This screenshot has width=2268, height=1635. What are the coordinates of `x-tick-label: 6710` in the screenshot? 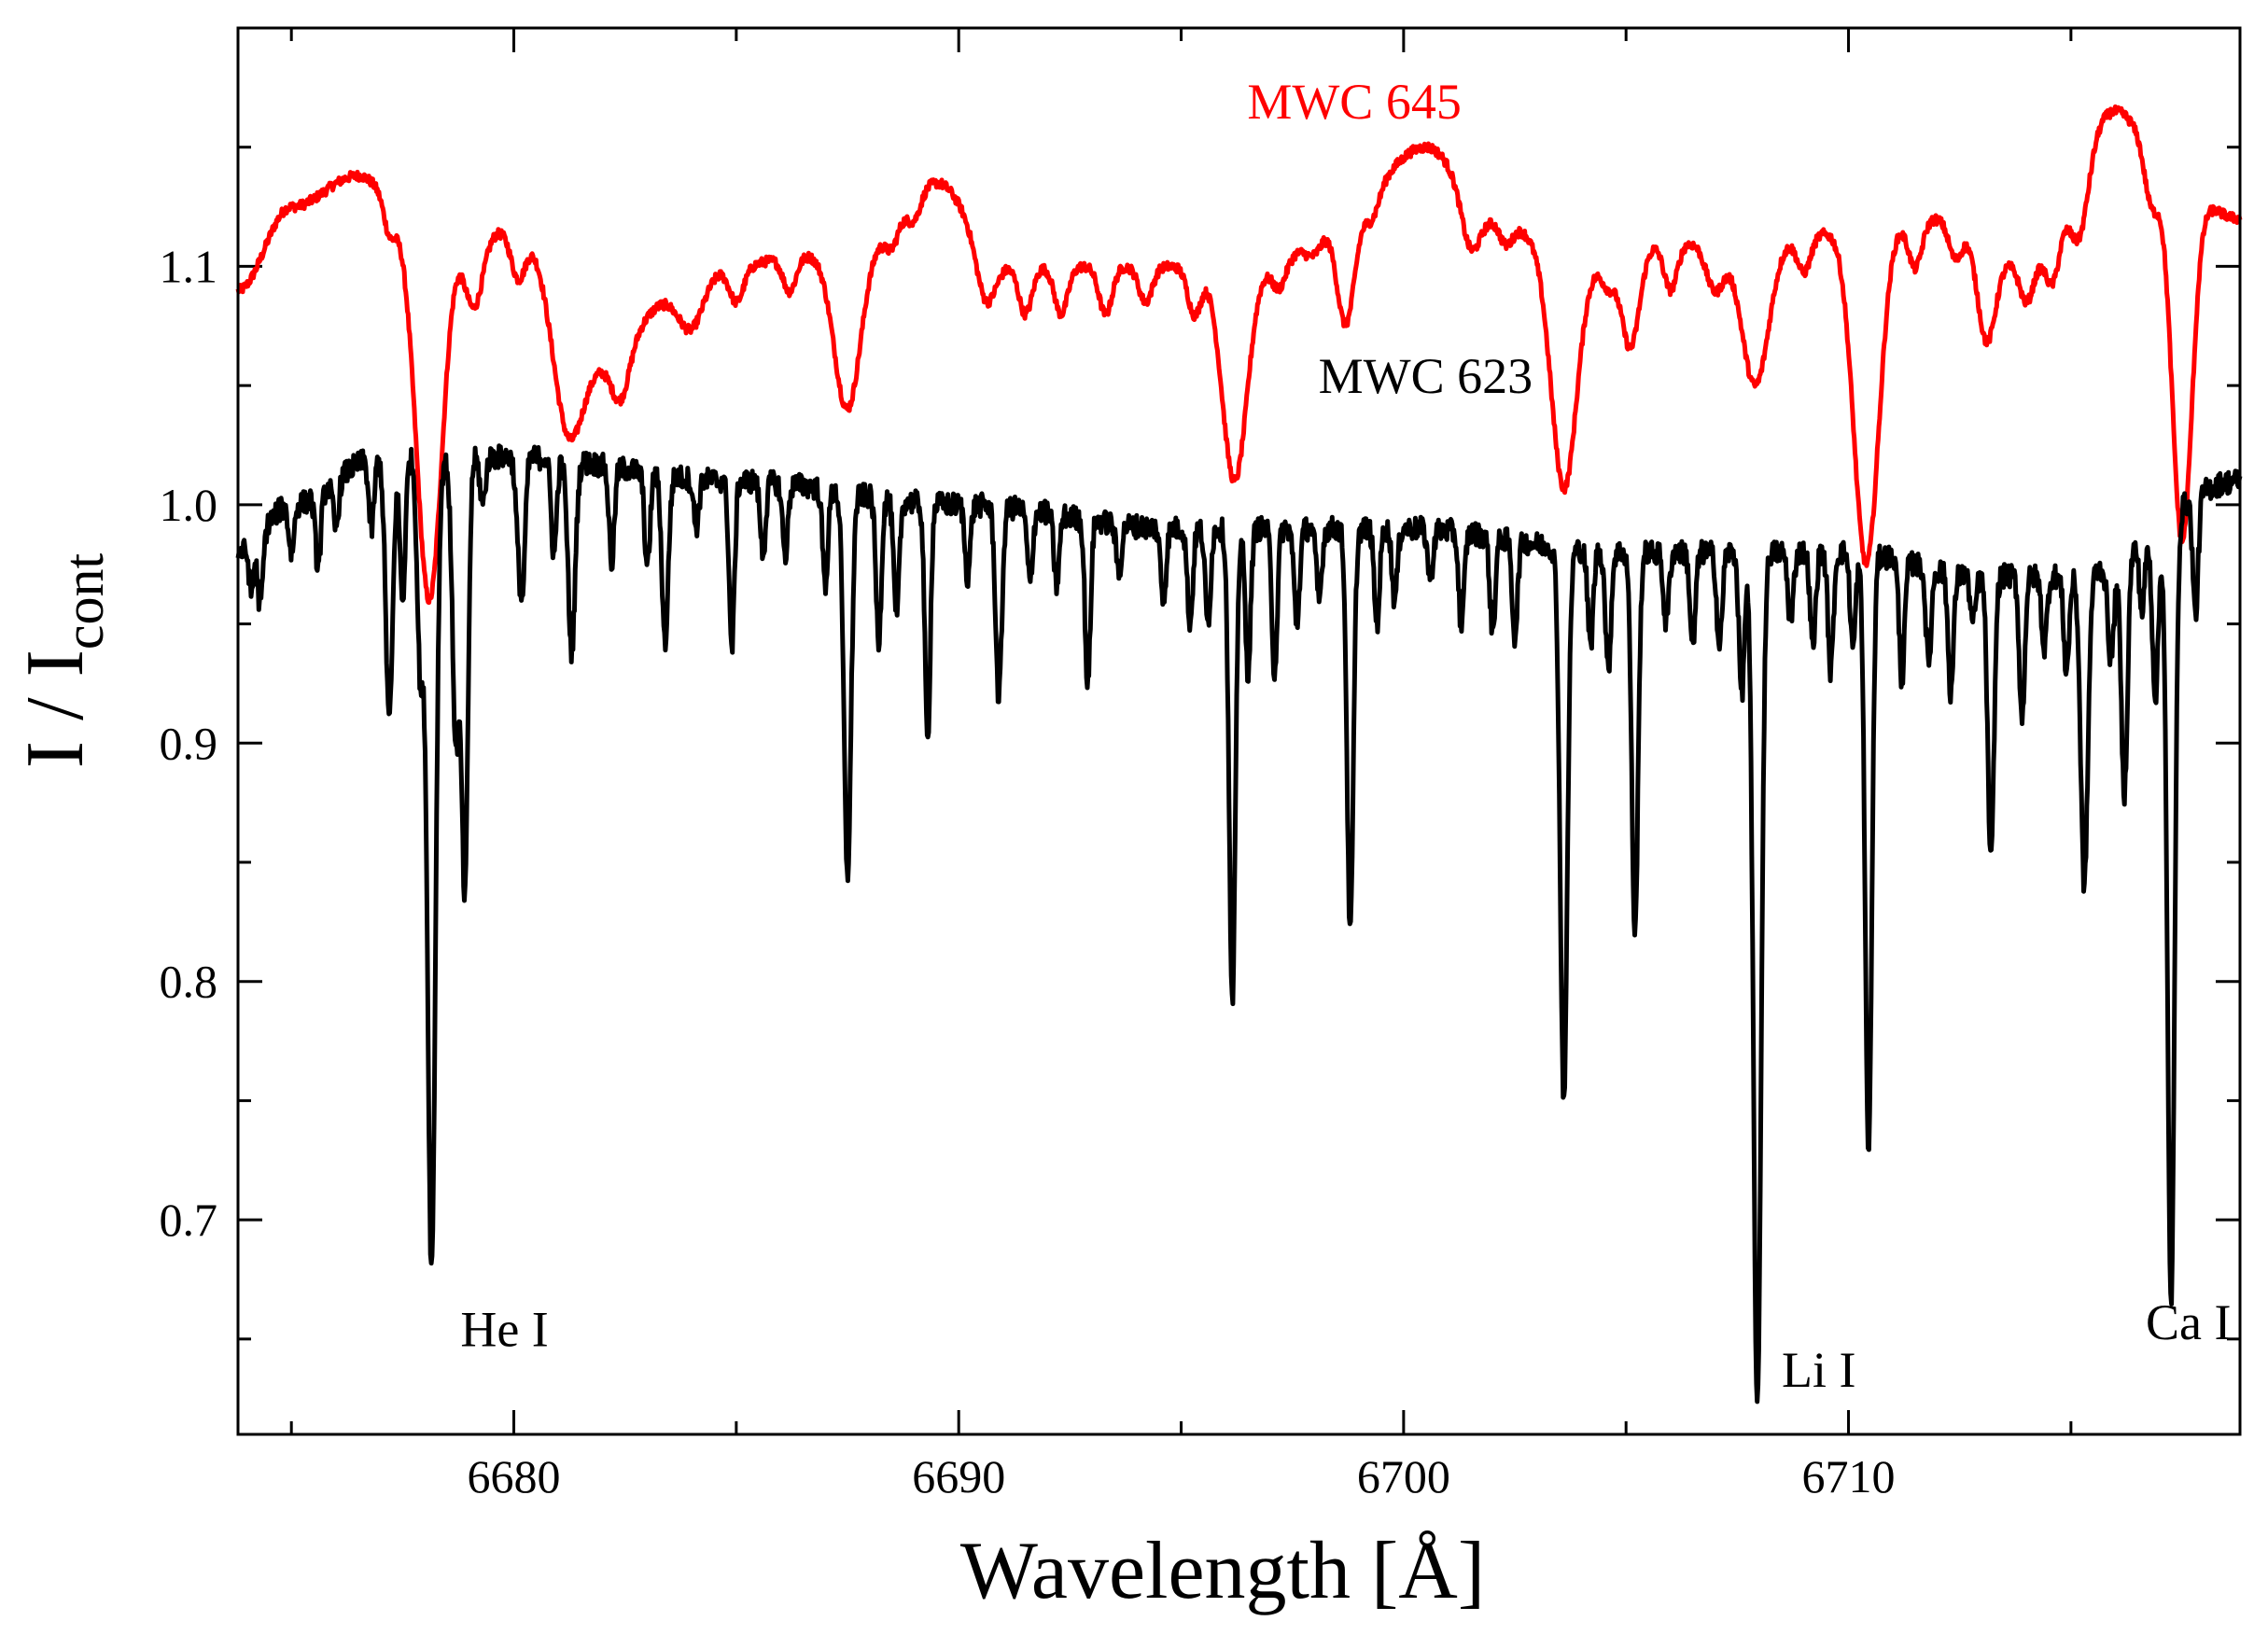 It's located at (1849, 1476).